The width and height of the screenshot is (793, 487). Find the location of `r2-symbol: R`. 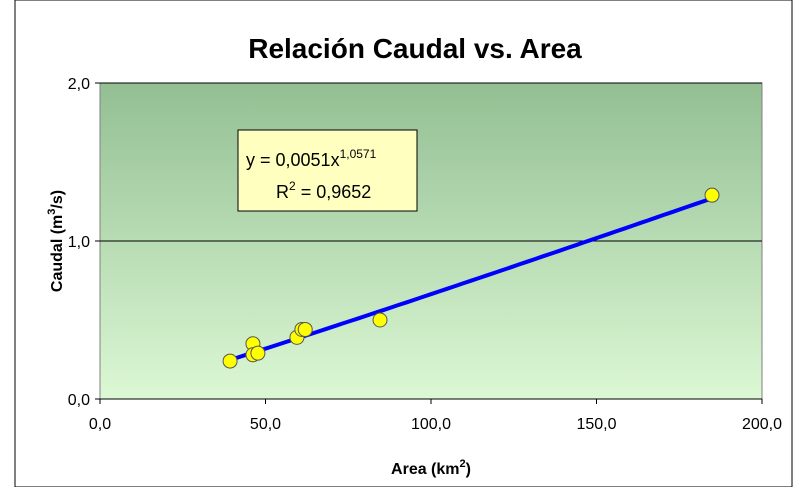

r2-symbol: R is located at coordinates (282, 192).